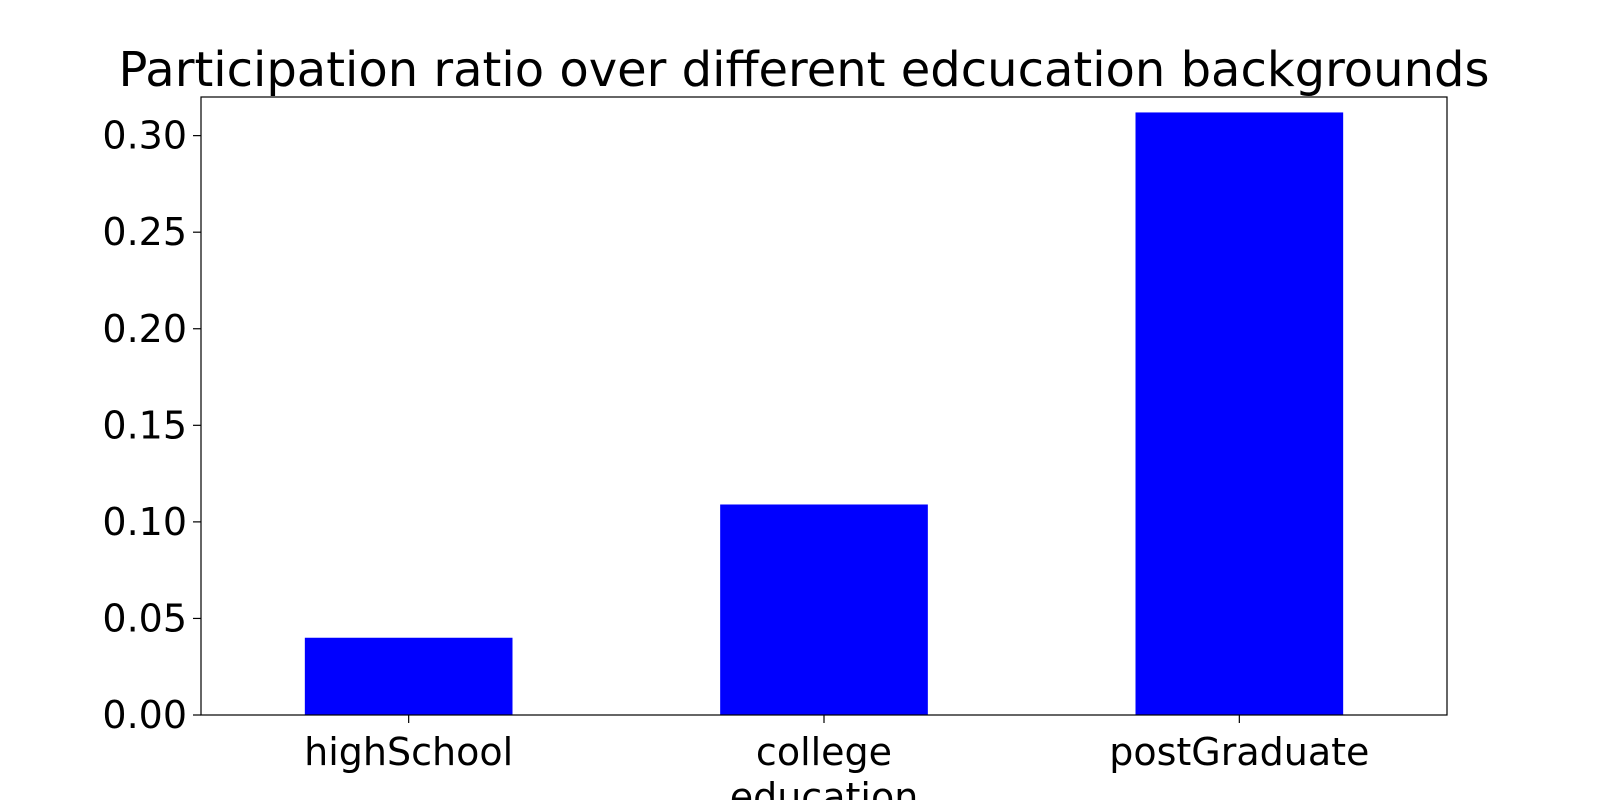  Describe the element at coordinates (824, 765) in the screenshot. I see `x-tick-label: college education` at that location.